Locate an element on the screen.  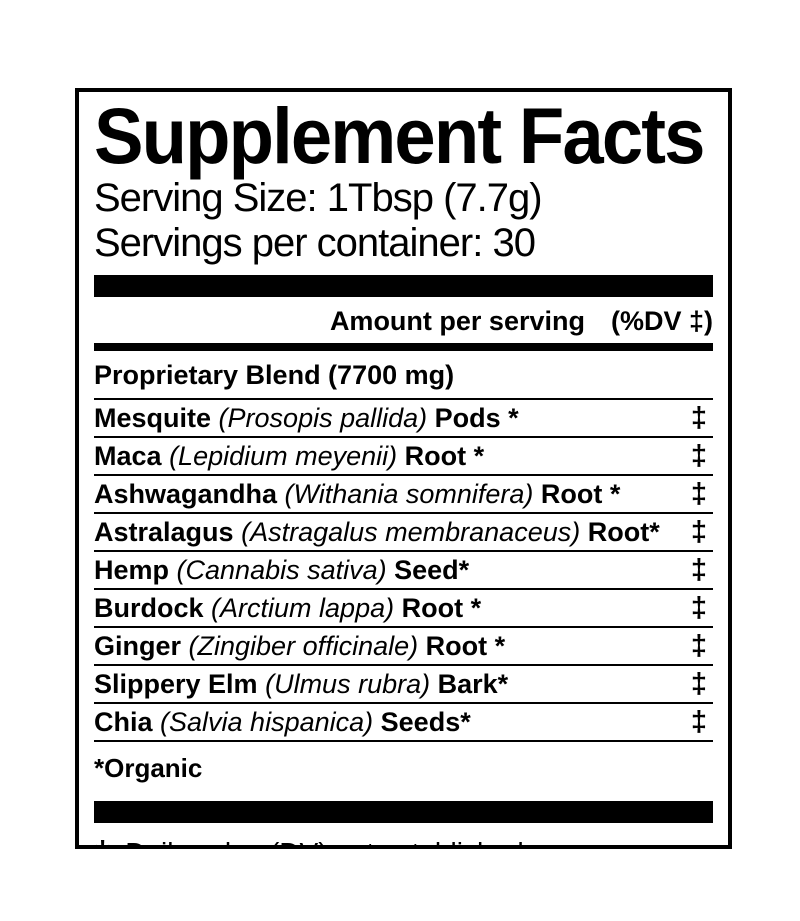
ingredient-row-maca: Maca (Lepidium meyenii) Root * ‡ is located at coordinates (403, 457).